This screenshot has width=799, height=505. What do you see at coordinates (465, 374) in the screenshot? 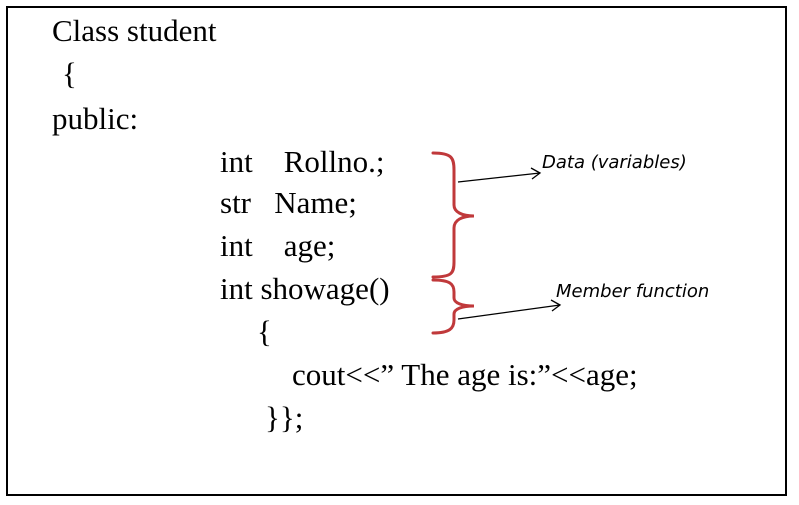
I see `code-line-cout: cout<<” The age is:”<<age;` at bounding box center [465, 374].